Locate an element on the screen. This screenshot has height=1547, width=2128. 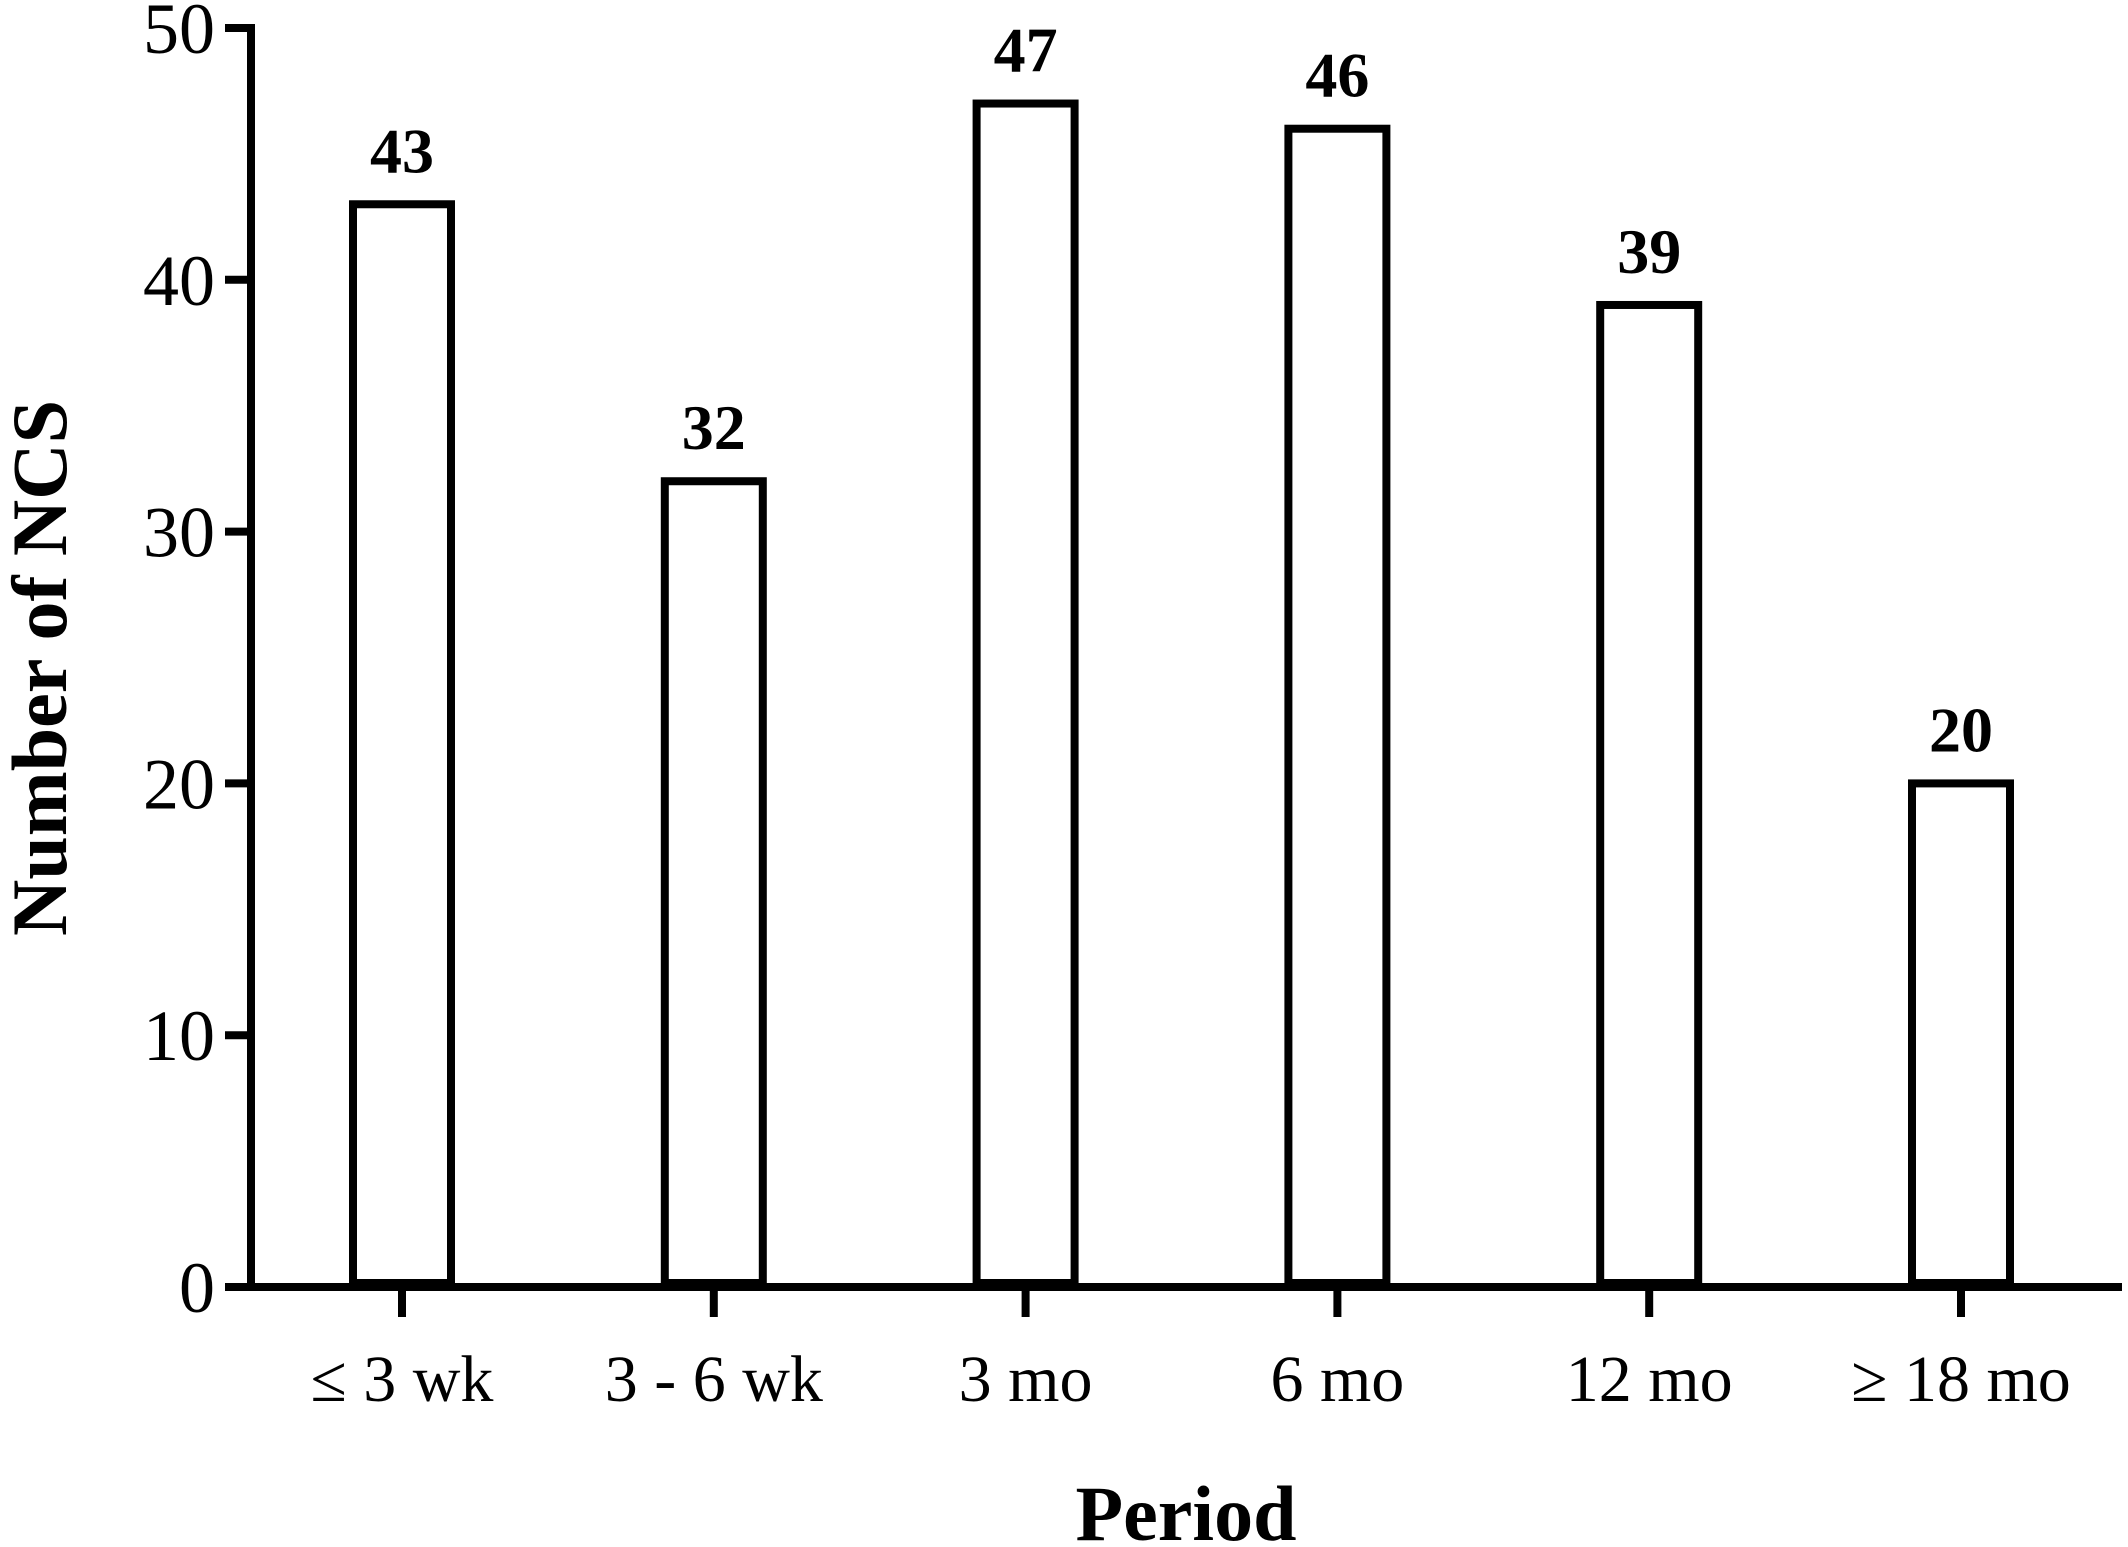
x-tick-label: 3 - 6 wk is located at coordinates (714, 1379).